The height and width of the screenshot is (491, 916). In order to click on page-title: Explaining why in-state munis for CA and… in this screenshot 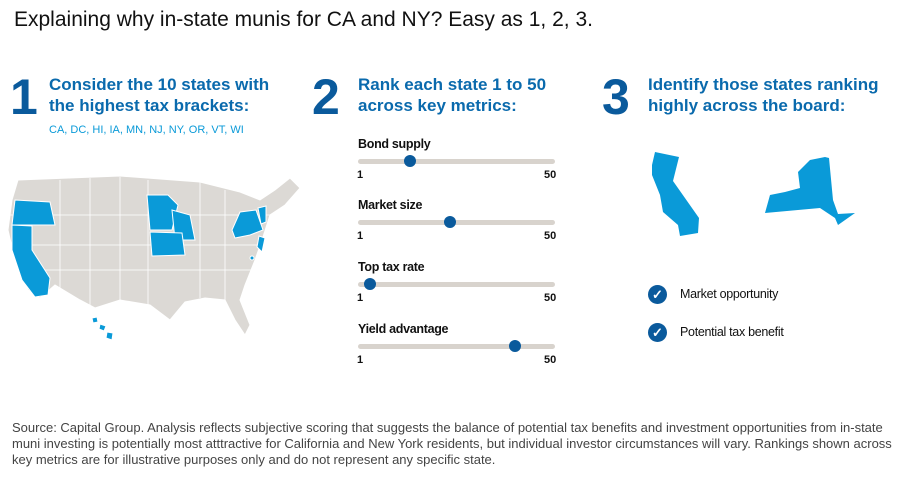, I will do `click(303, 19)`.